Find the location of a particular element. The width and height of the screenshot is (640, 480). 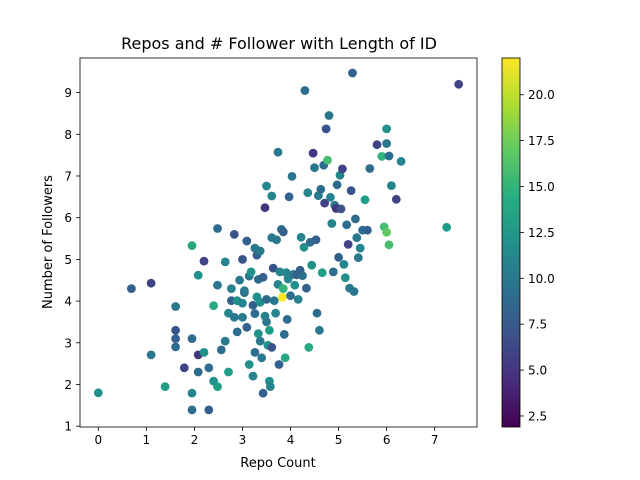

x-axis-ticks: 0 1 2 3 4 5 6 7 is located at coordinates (266, 437).